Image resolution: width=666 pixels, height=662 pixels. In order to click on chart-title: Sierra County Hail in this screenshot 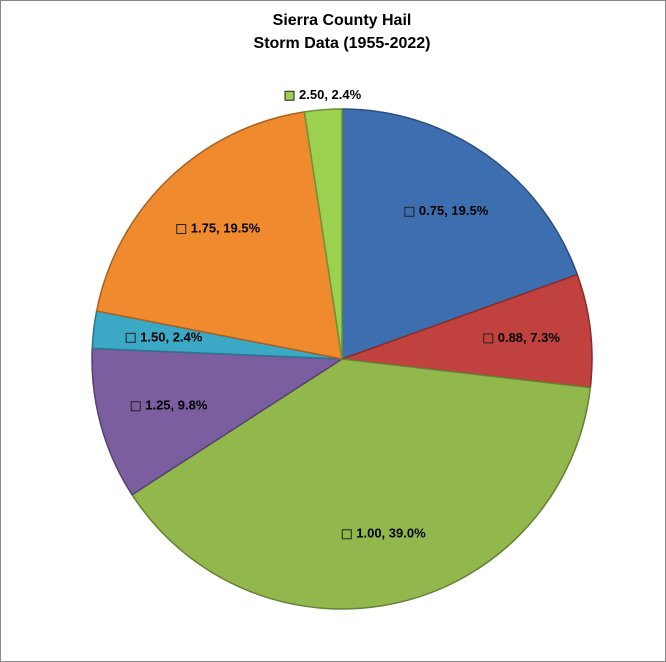, I will do `click(342, 20)`.